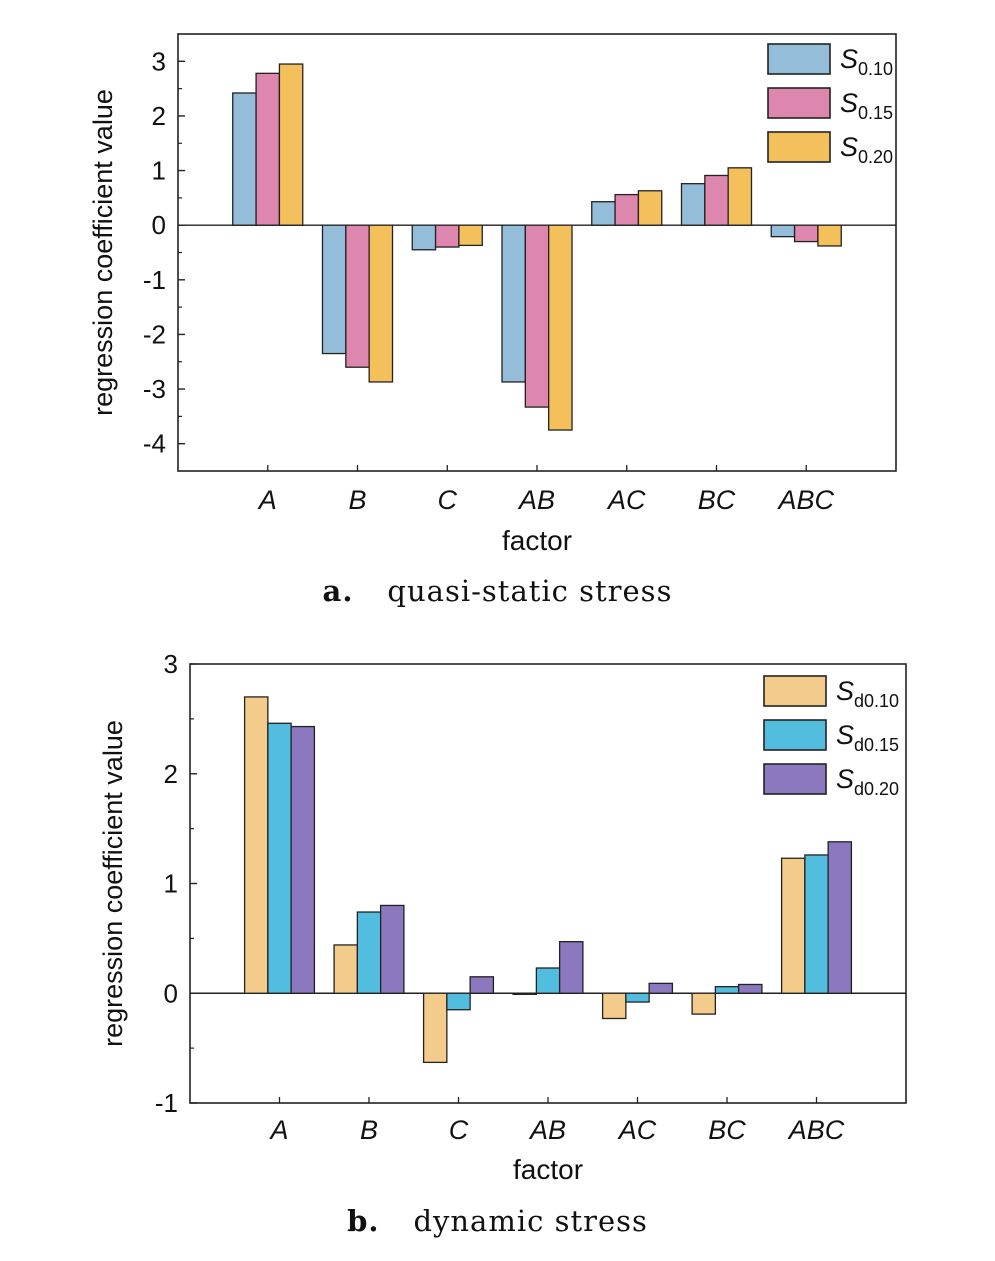 Image resolution: width=995 pixels, height=1261 pixels. Describe the element at coordinates (513, 303) in the screenshot. I see `bar-AB-0.10` at that location.